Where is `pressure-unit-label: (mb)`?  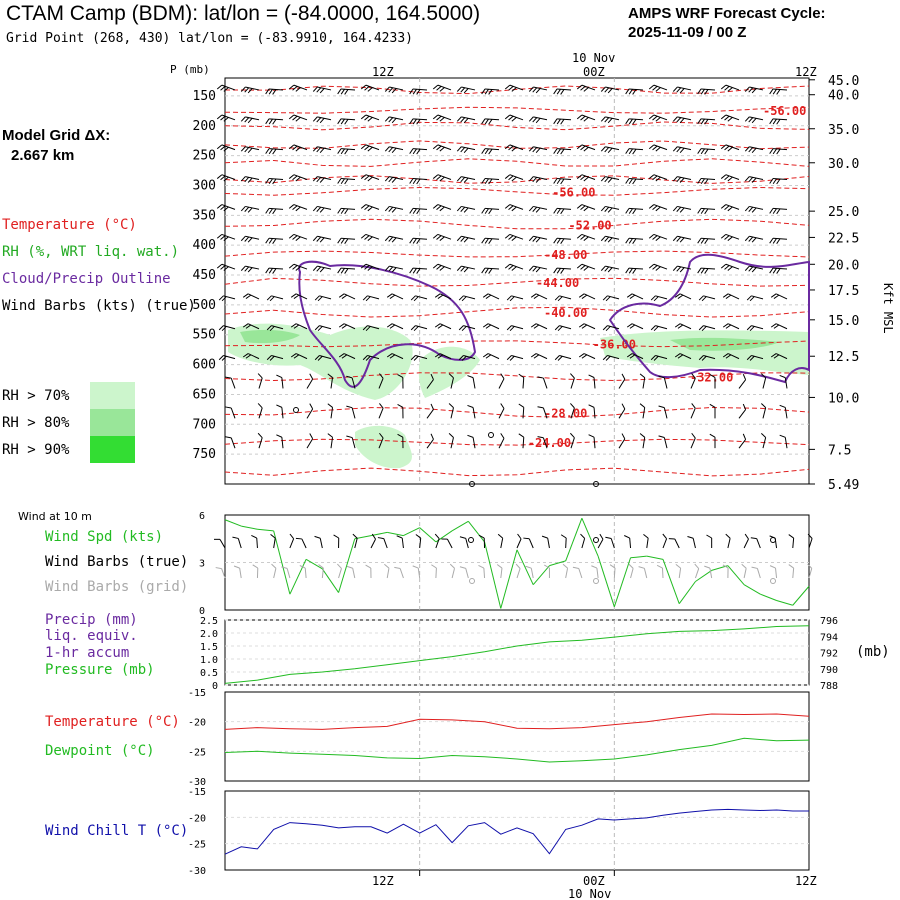 pressure-unit-label: (mb) is located at coordinates (873, 652).